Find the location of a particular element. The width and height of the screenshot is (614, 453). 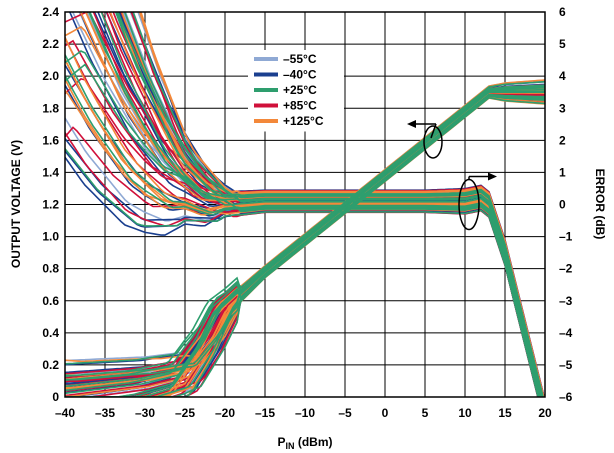

x-tick-label: 20 is located at coordinates (545, 413).